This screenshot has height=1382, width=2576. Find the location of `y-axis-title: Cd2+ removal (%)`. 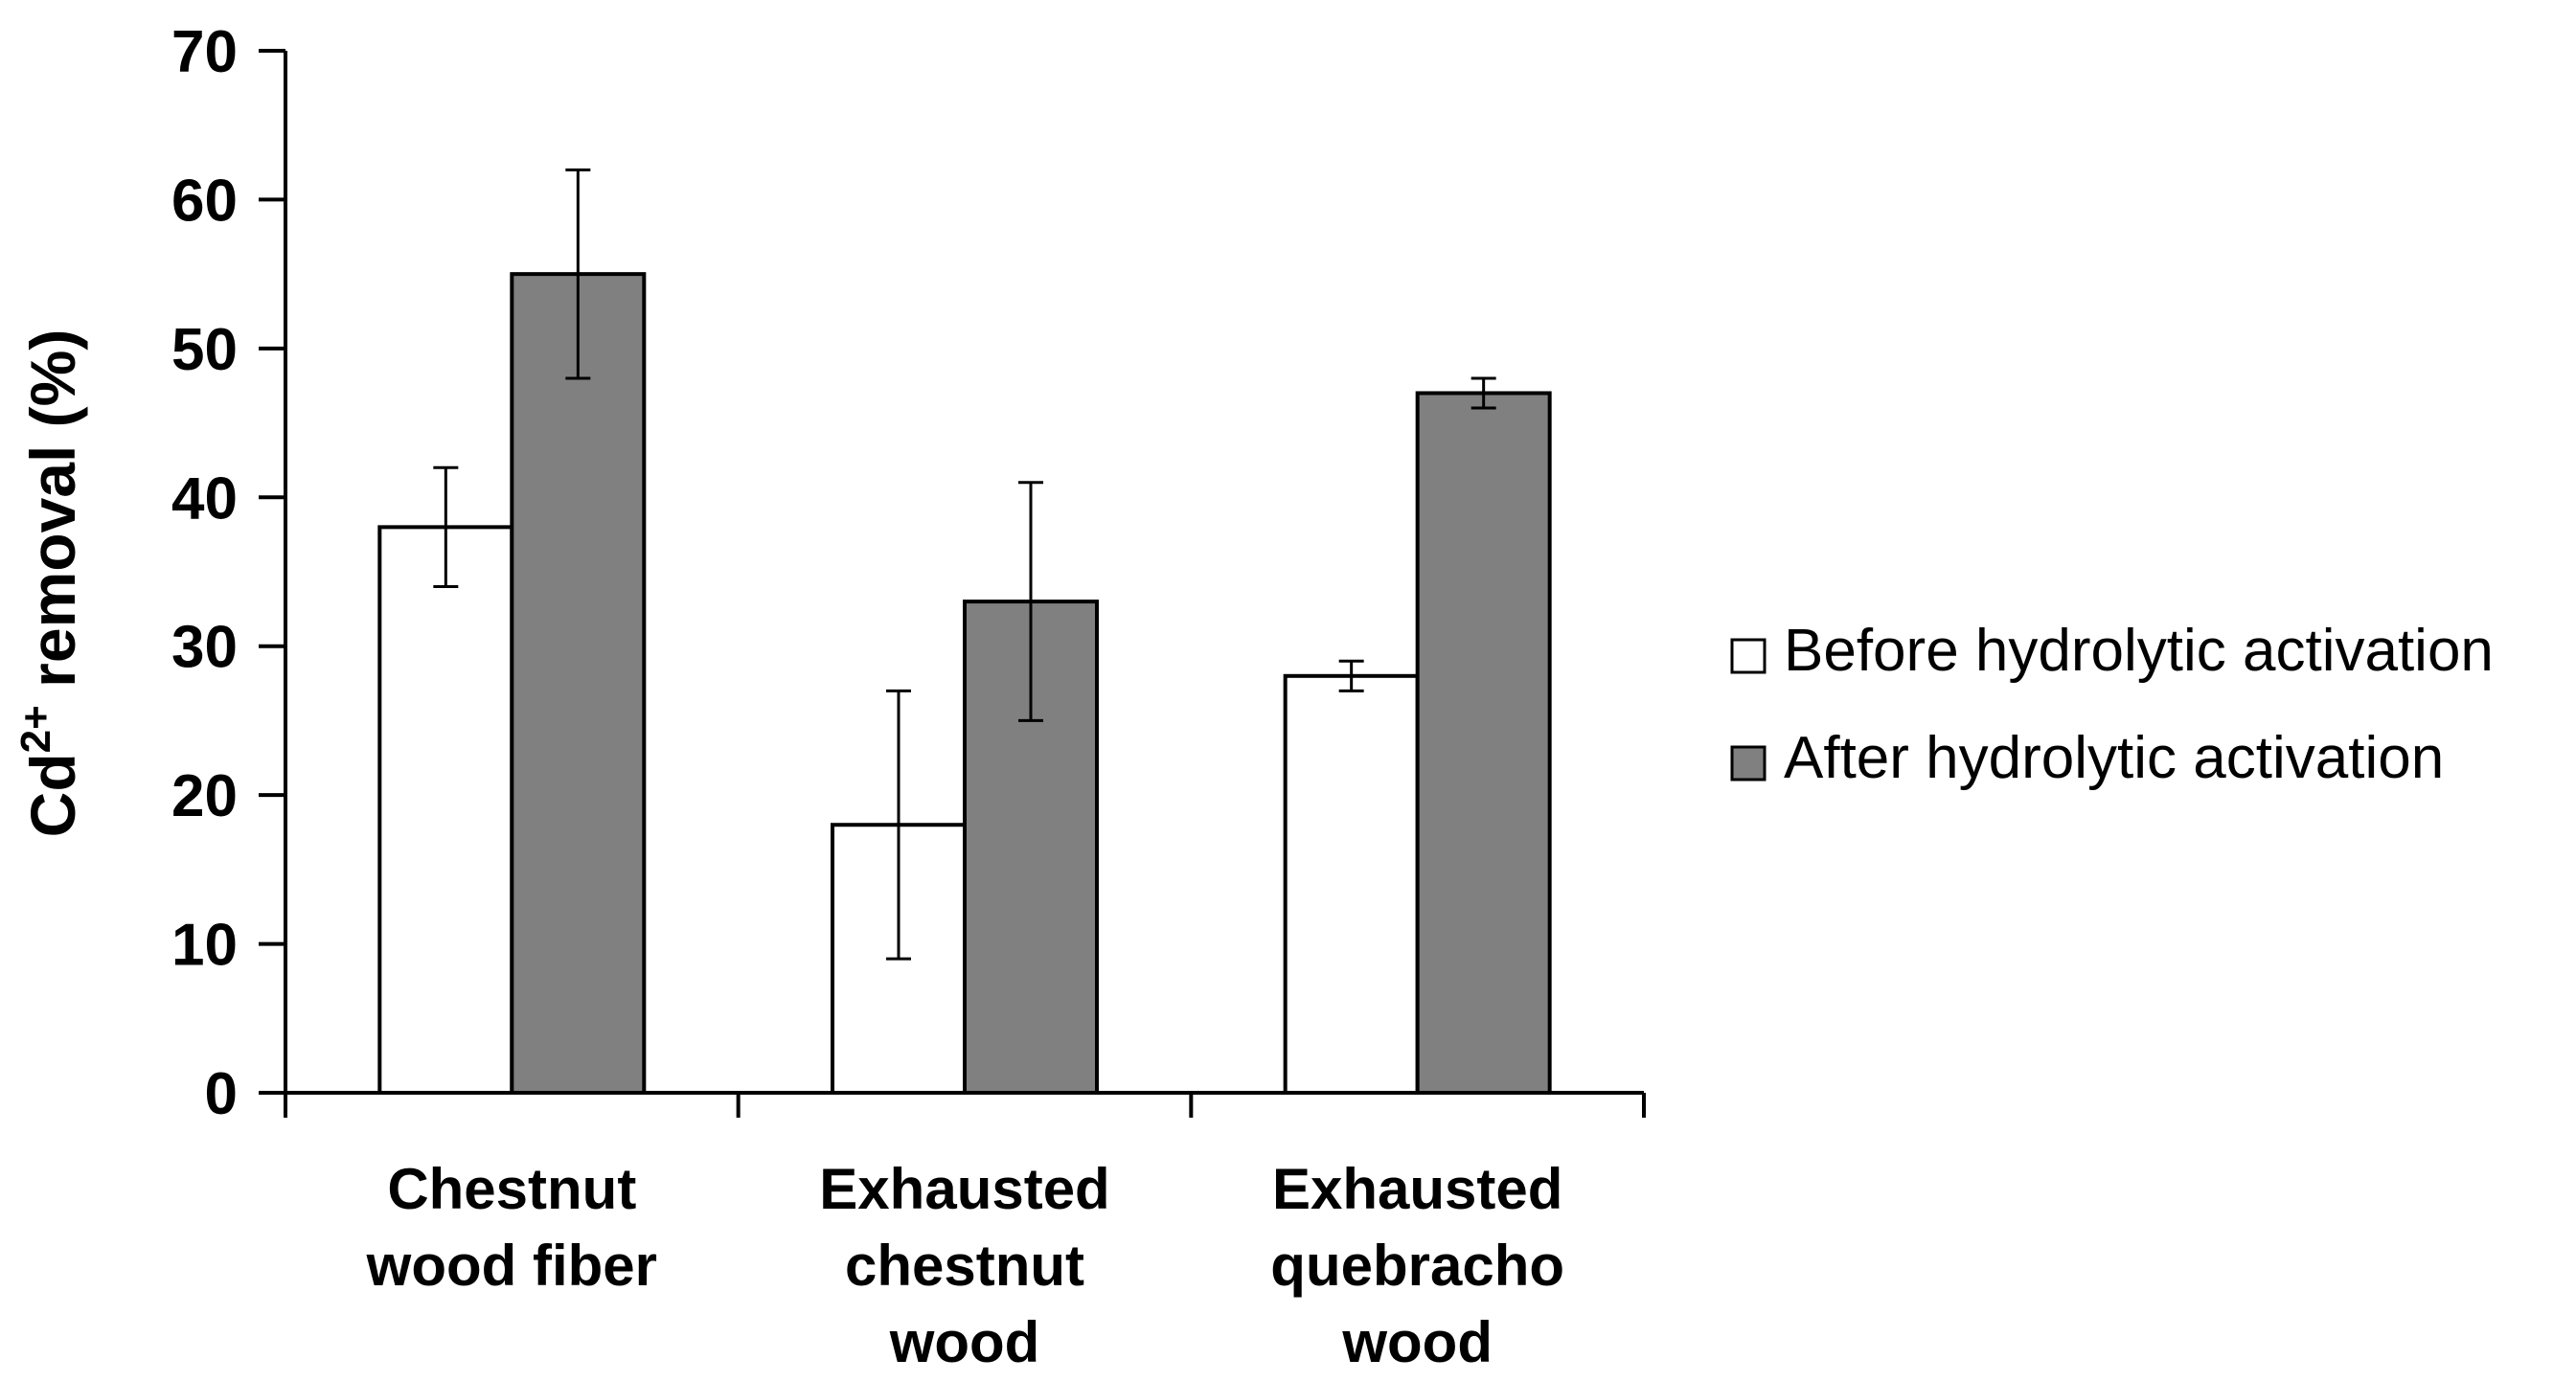

y-axis-title: Cd2+ removal (%) is located at coordinates (50, 583).